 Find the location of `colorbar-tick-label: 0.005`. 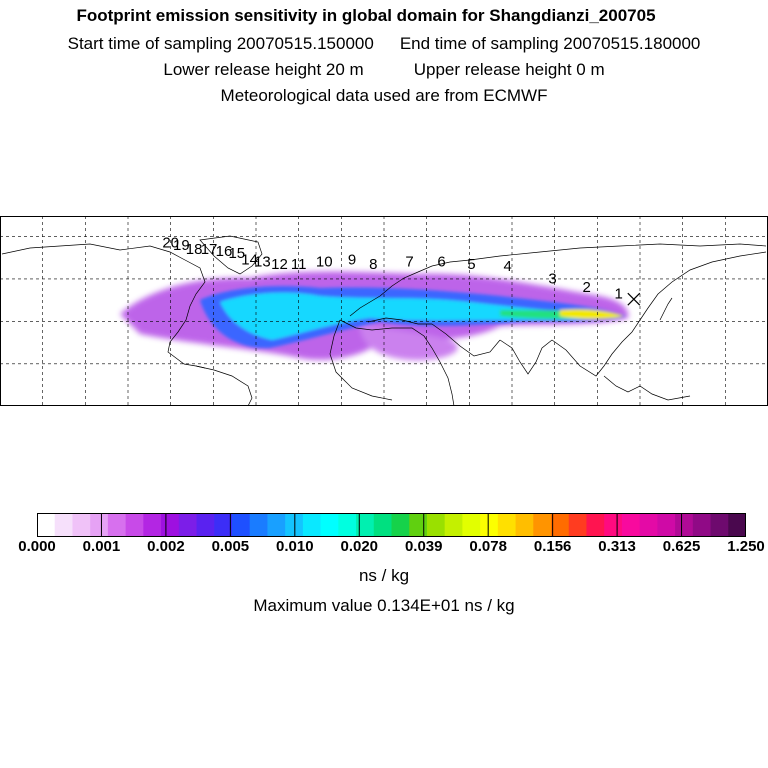

colorbar-tick-label: 0.005 is located at coordinates (230, 546).